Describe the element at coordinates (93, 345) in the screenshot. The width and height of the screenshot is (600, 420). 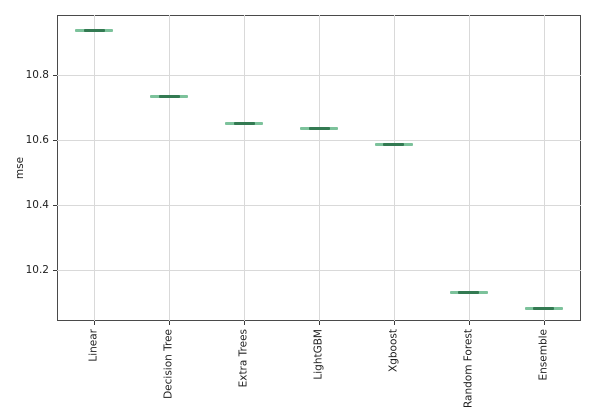
I see `x-tick-label: Linear` at that location.